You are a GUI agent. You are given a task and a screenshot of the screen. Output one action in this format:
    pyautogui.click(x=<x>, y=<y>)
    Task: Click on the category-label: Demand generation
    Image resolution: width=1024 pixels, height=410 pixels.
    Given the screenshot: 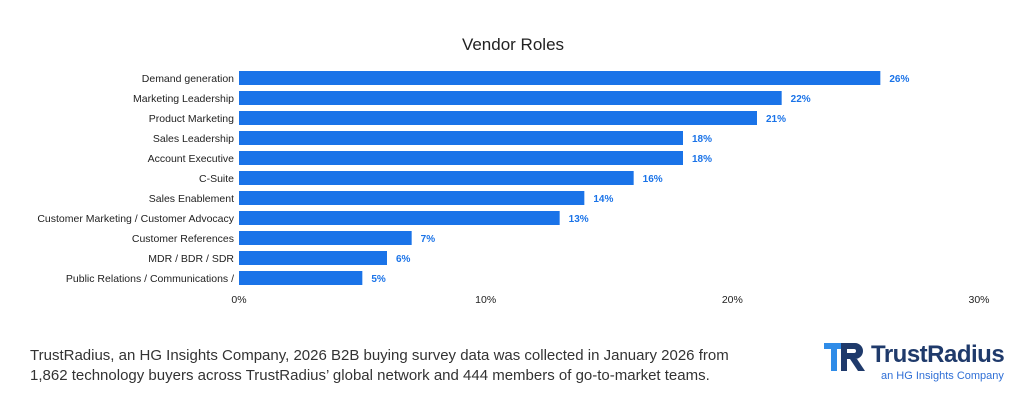 What is the action you would take?
    pyautogui.click(x=188, y=79)
    